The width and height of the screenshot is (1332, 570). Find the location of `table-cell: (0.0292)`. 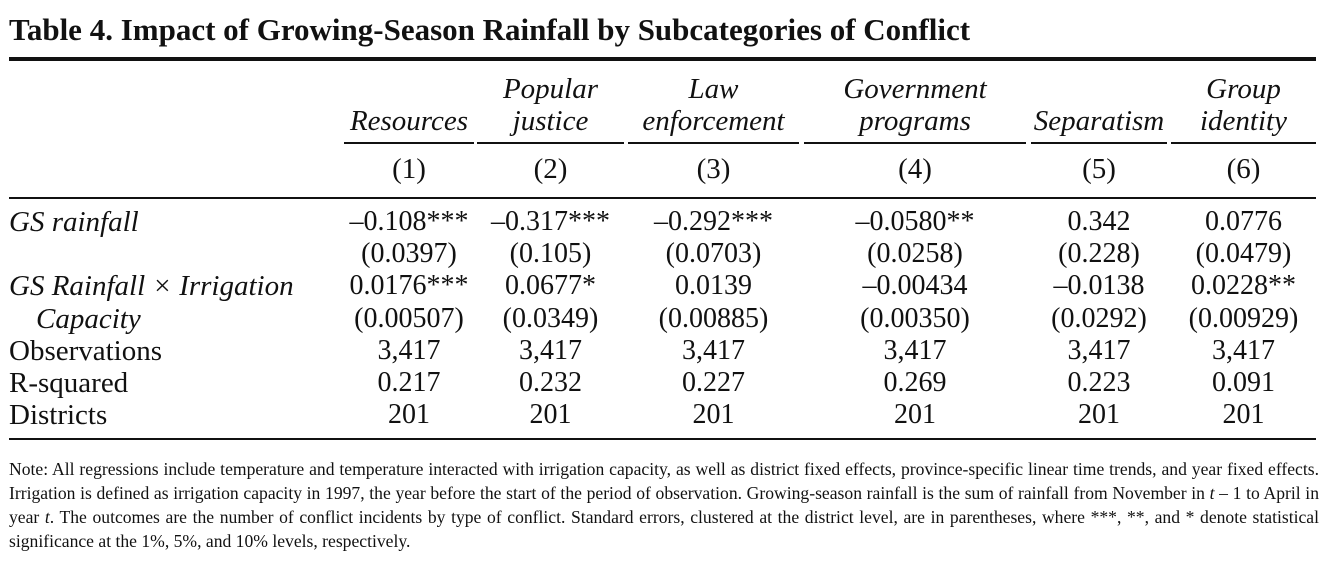

table-cell: (0.0292) is located at coordinates (1099, 318).